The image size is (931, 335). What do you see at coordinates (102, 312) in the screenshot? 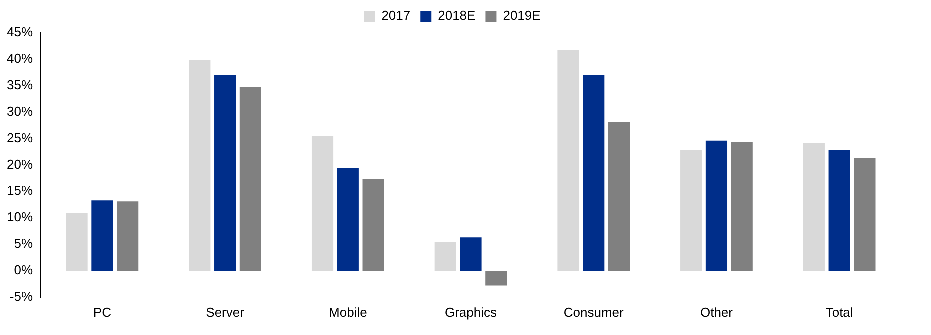
I see `x-tick-label: PC` at bounding box center [102, 312].